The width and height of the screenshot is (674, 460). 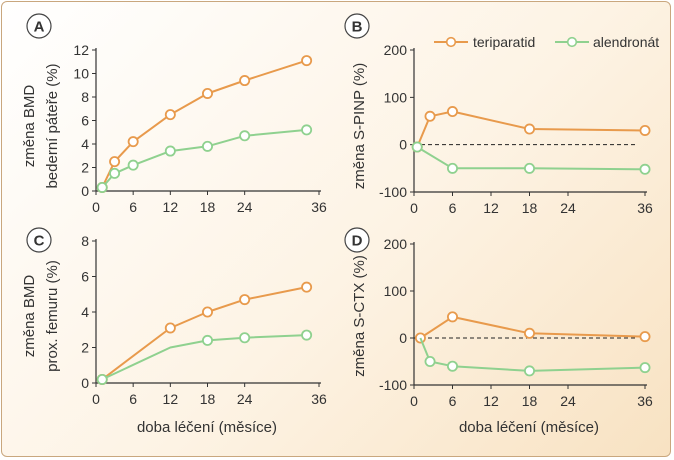 What do you see at coordinates (403, 338) in the screenshot?
I see `y-tick-label-d: 0` at bounding box center [403, 338].